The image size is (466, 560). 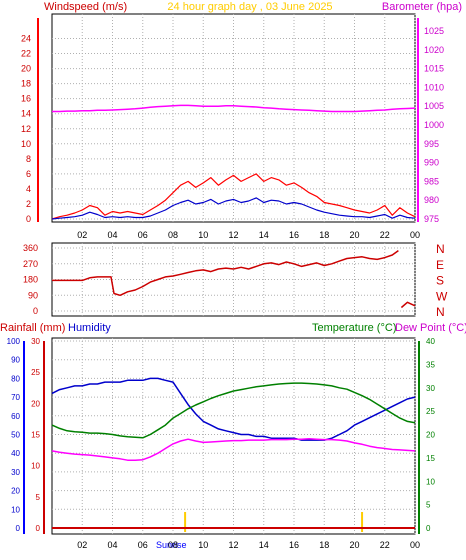 I want to click on humidity-axis-title: Humidity, so click(x=89, y=328).